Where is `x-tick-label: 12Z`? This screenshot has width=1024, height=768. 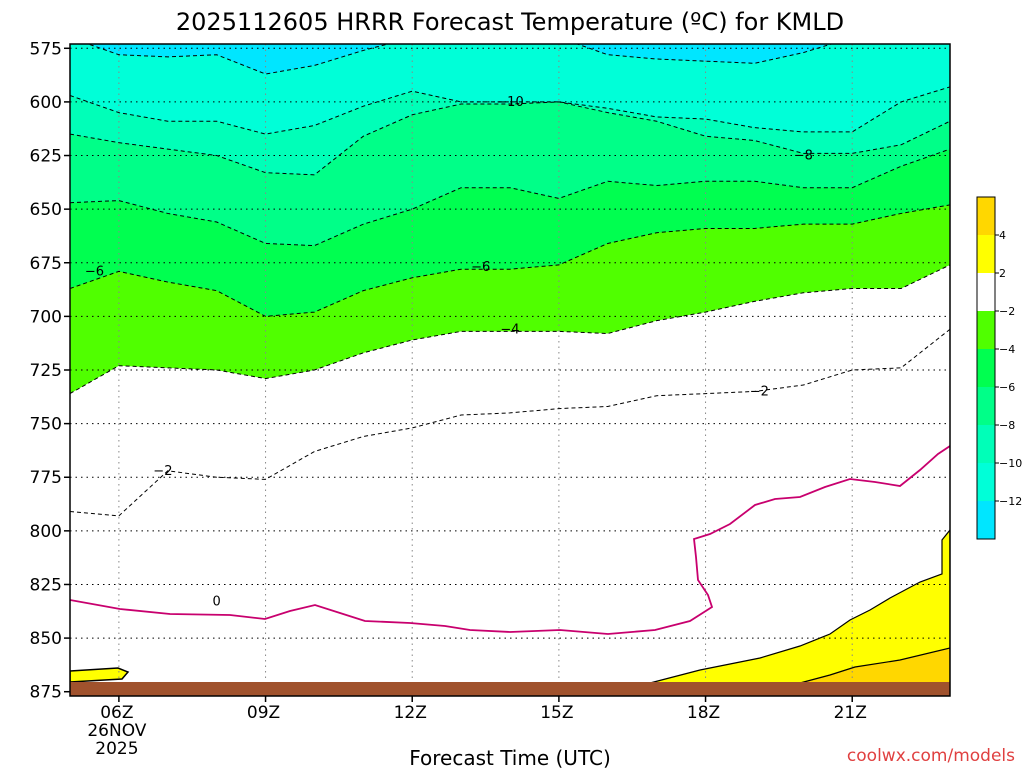 x-tick-label: 12Z is located at coordinates (410, 713).